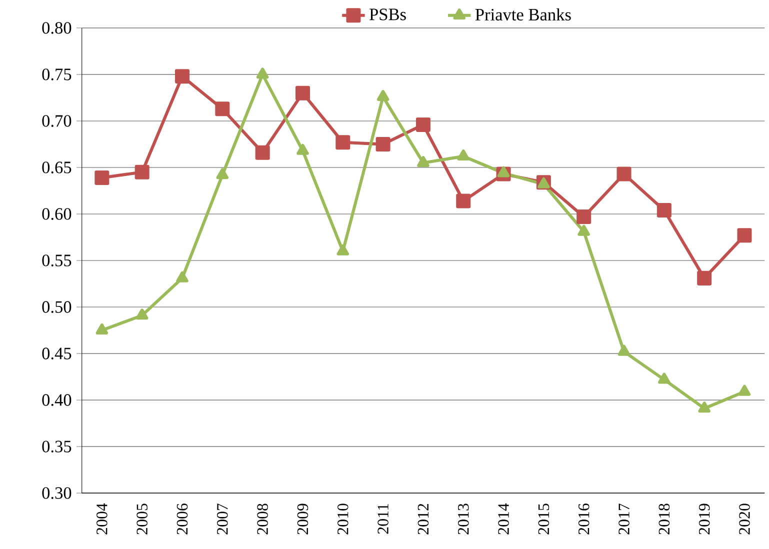 This screenshot has width=769, height=549. I want to click on y-tick-label: 0.30, so click(57, 493).